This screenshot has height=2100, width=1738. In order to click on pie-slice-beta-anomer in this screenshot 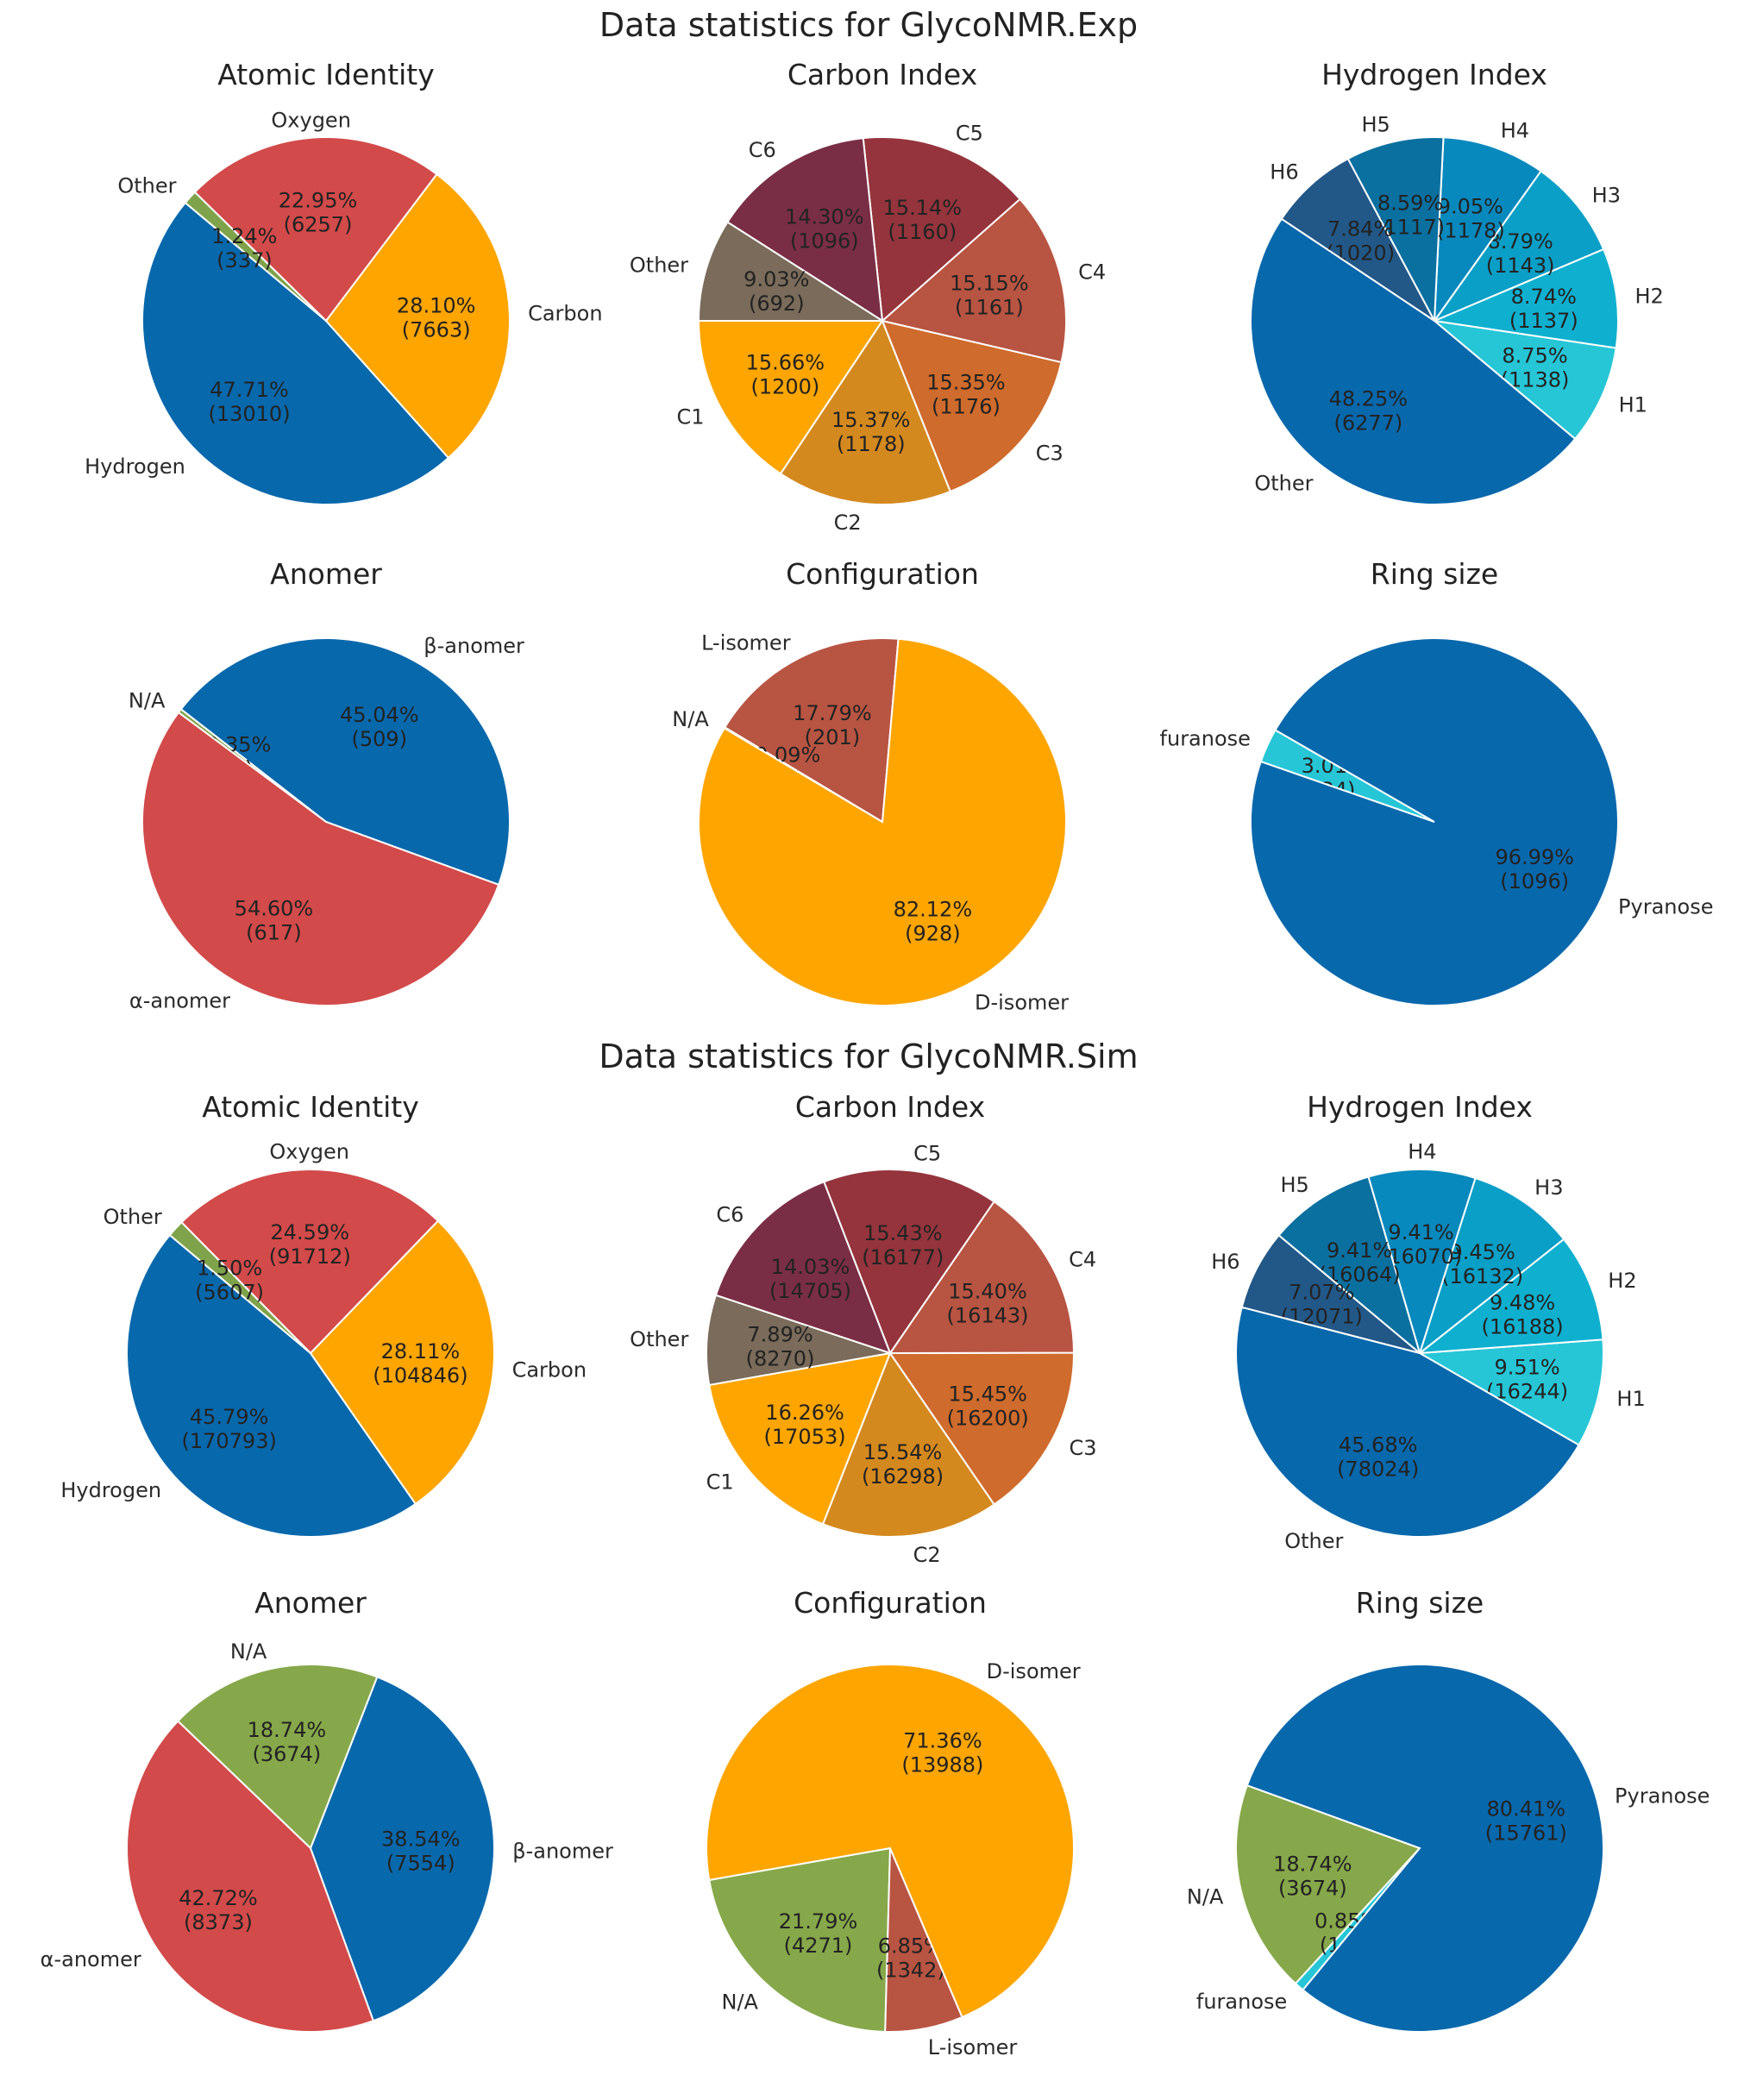, I will do `click(402, 1849)`.